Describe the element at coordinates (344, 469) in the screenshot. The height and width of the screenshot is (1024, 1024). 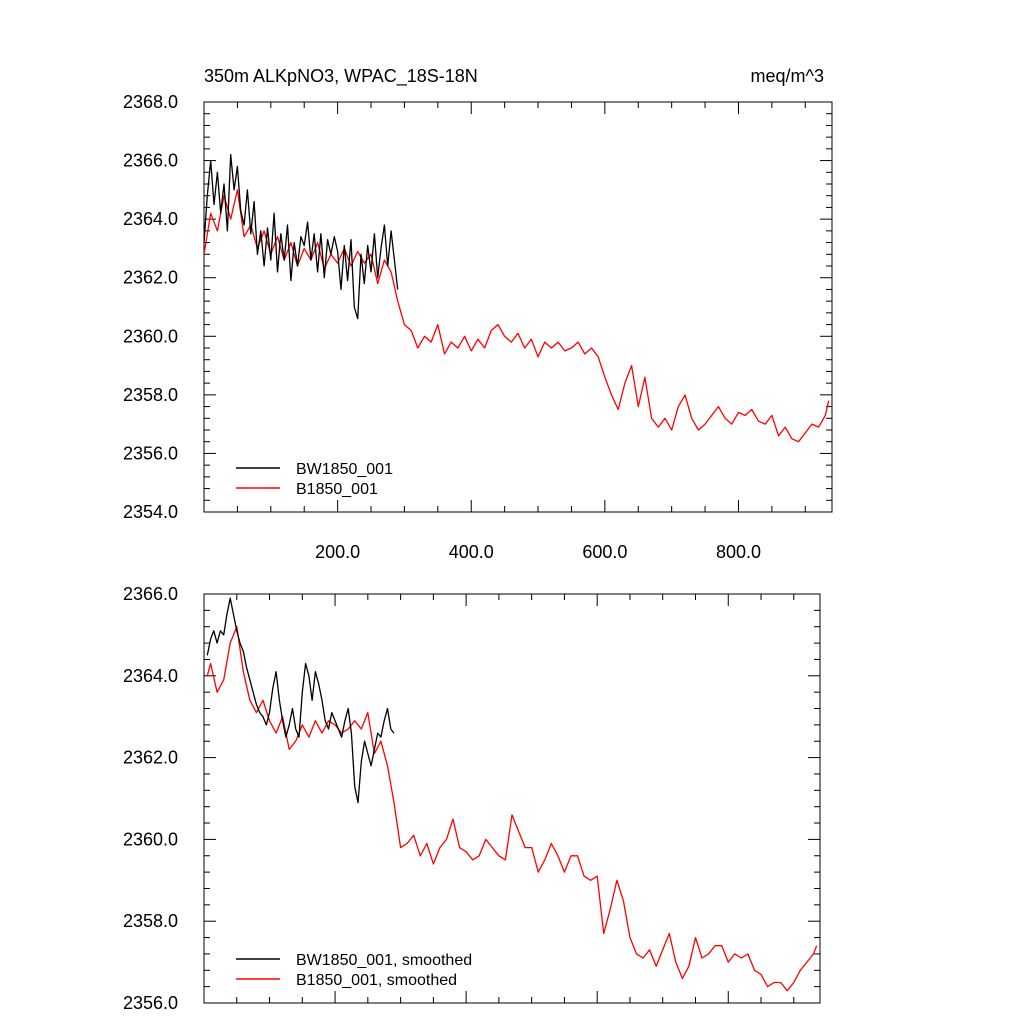
I see `legend-label: BW1850_001` at that location.